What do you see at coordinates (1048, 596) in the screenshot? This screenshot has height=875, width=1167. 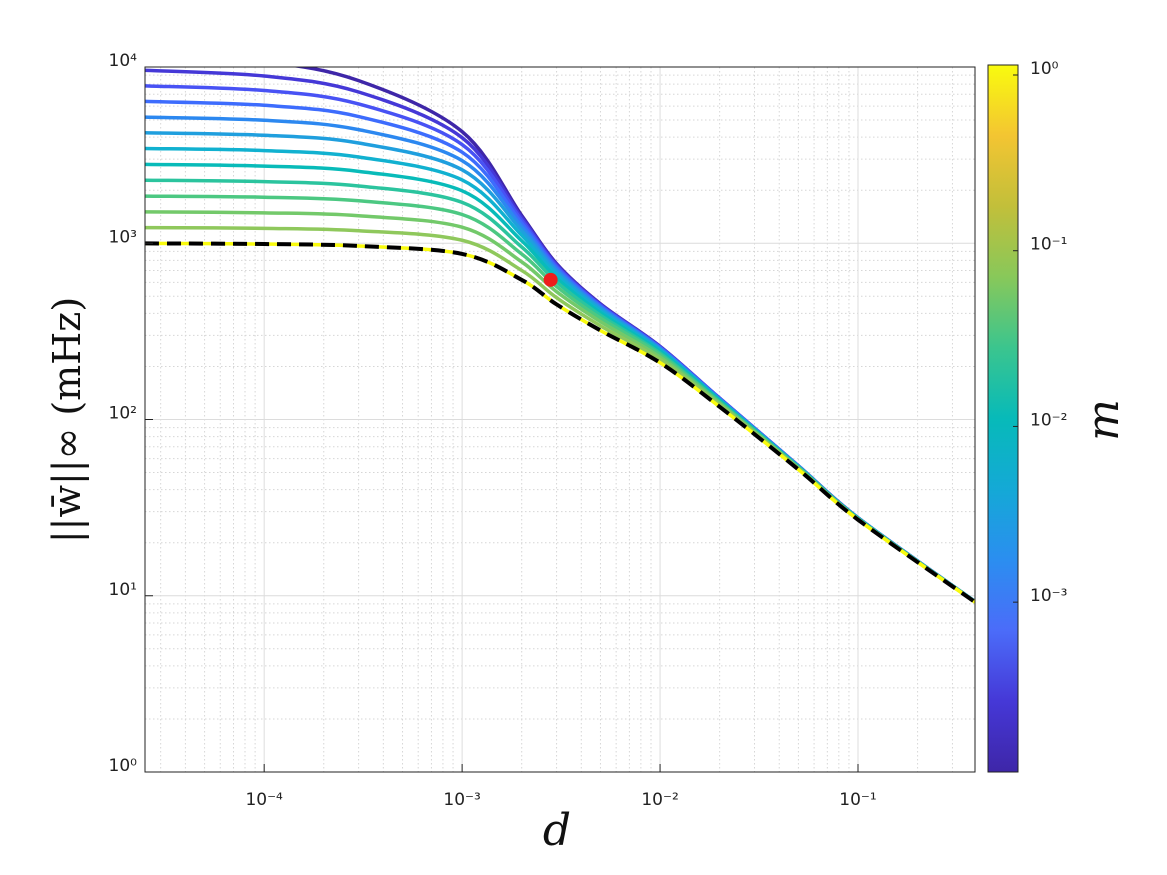 I see `colorbar-tick-label: 10⁻³` at bounding box center [1048, 596].